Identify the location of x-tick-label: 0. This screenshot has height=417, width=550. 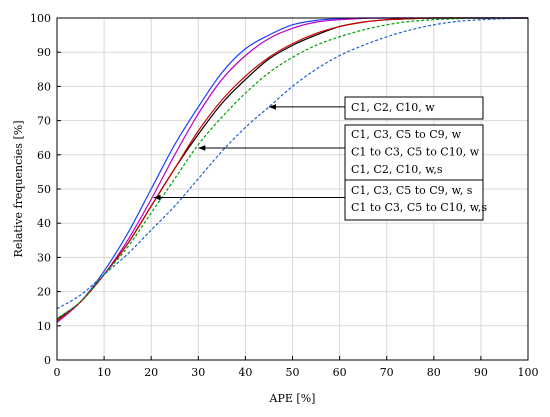
(57, 372).